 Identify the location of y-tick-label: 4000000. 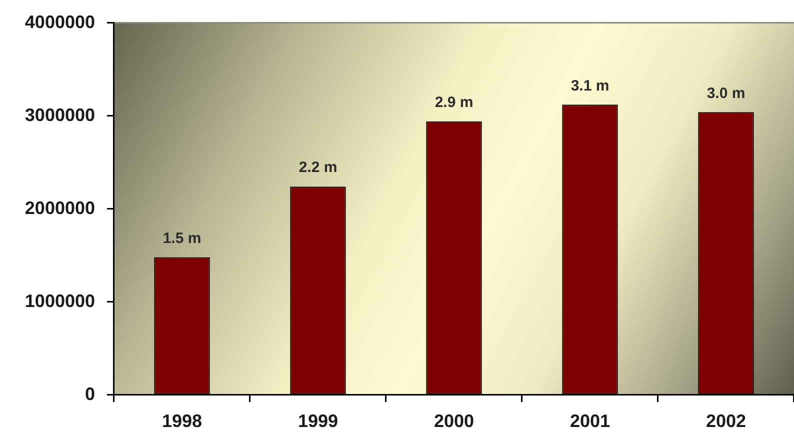
(59, 22).